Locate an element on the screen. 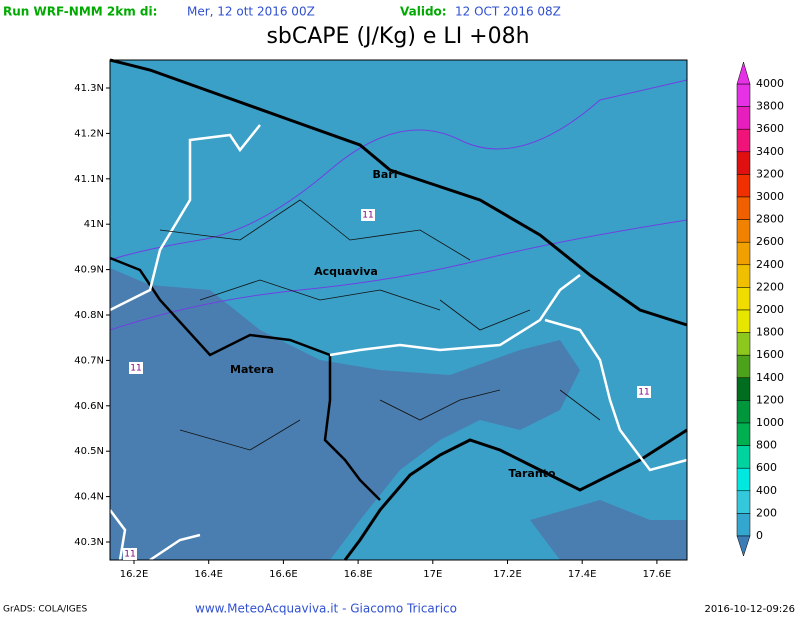 The height and width of the screenshot is (618, 800). city-label: Bari is located at coordinates (384, 174).